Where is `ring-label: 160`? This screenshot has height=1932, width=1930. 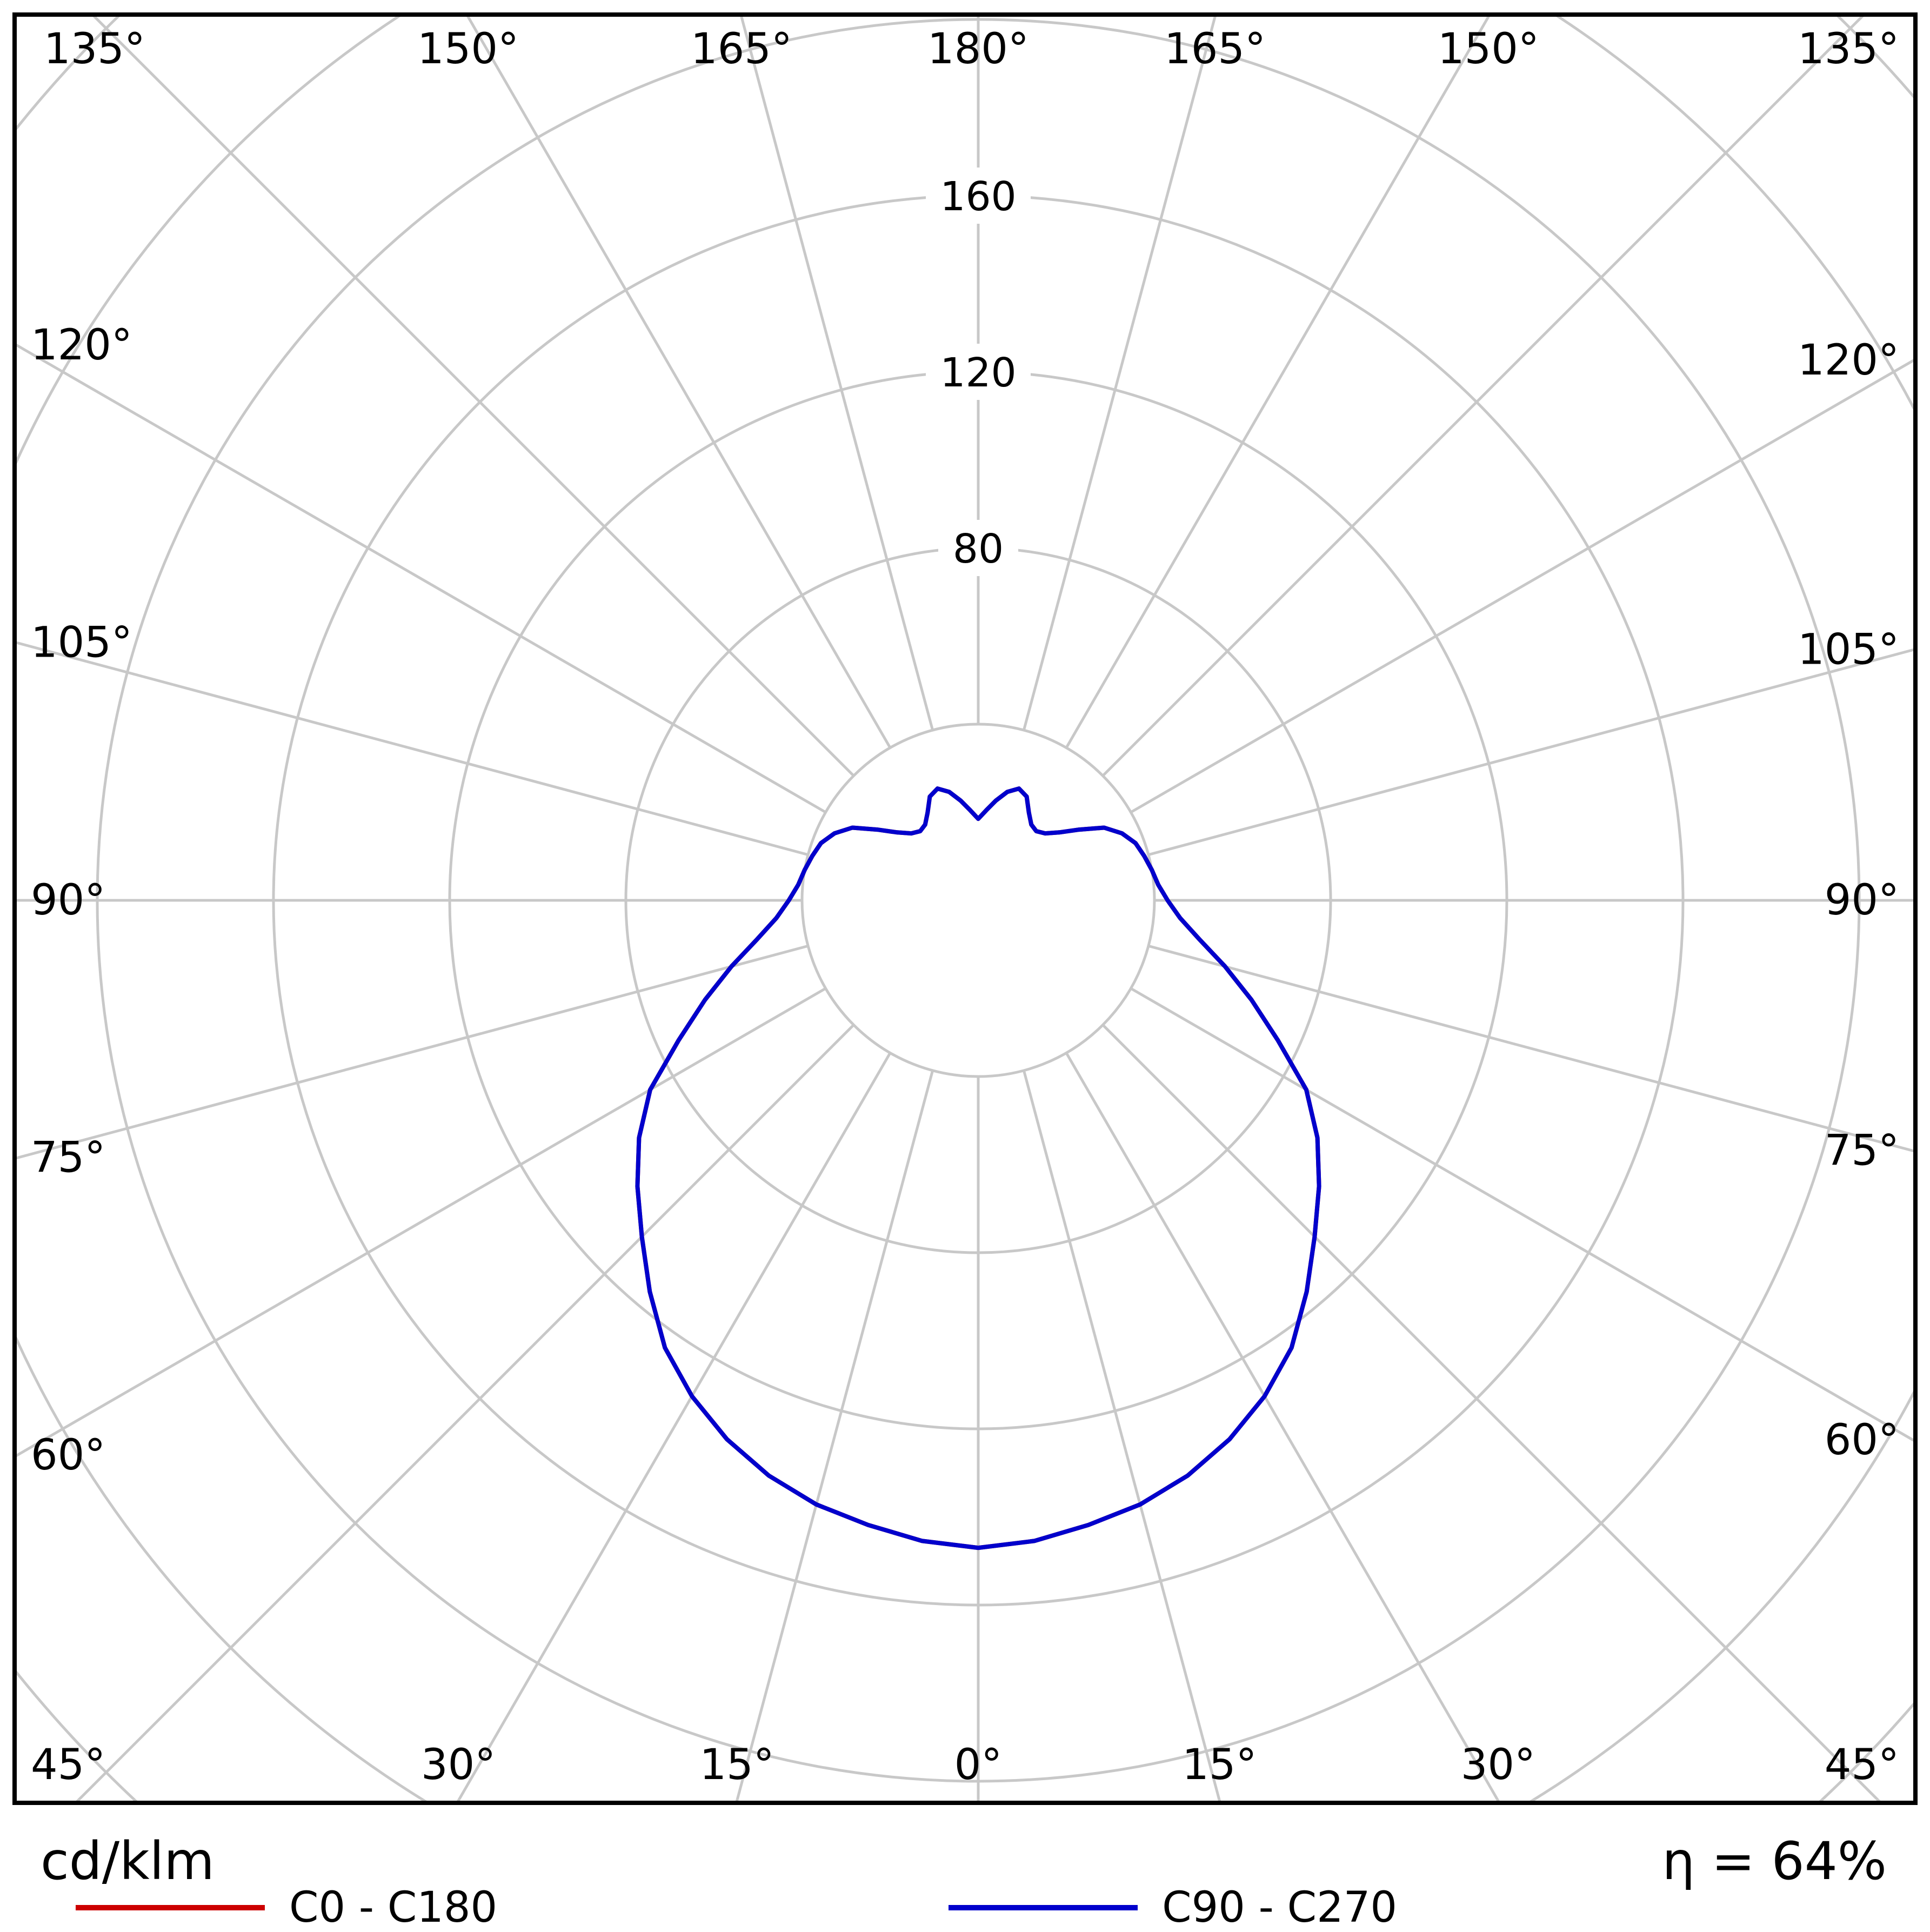 ring-label: 160 is located at coordinates (978, 196).